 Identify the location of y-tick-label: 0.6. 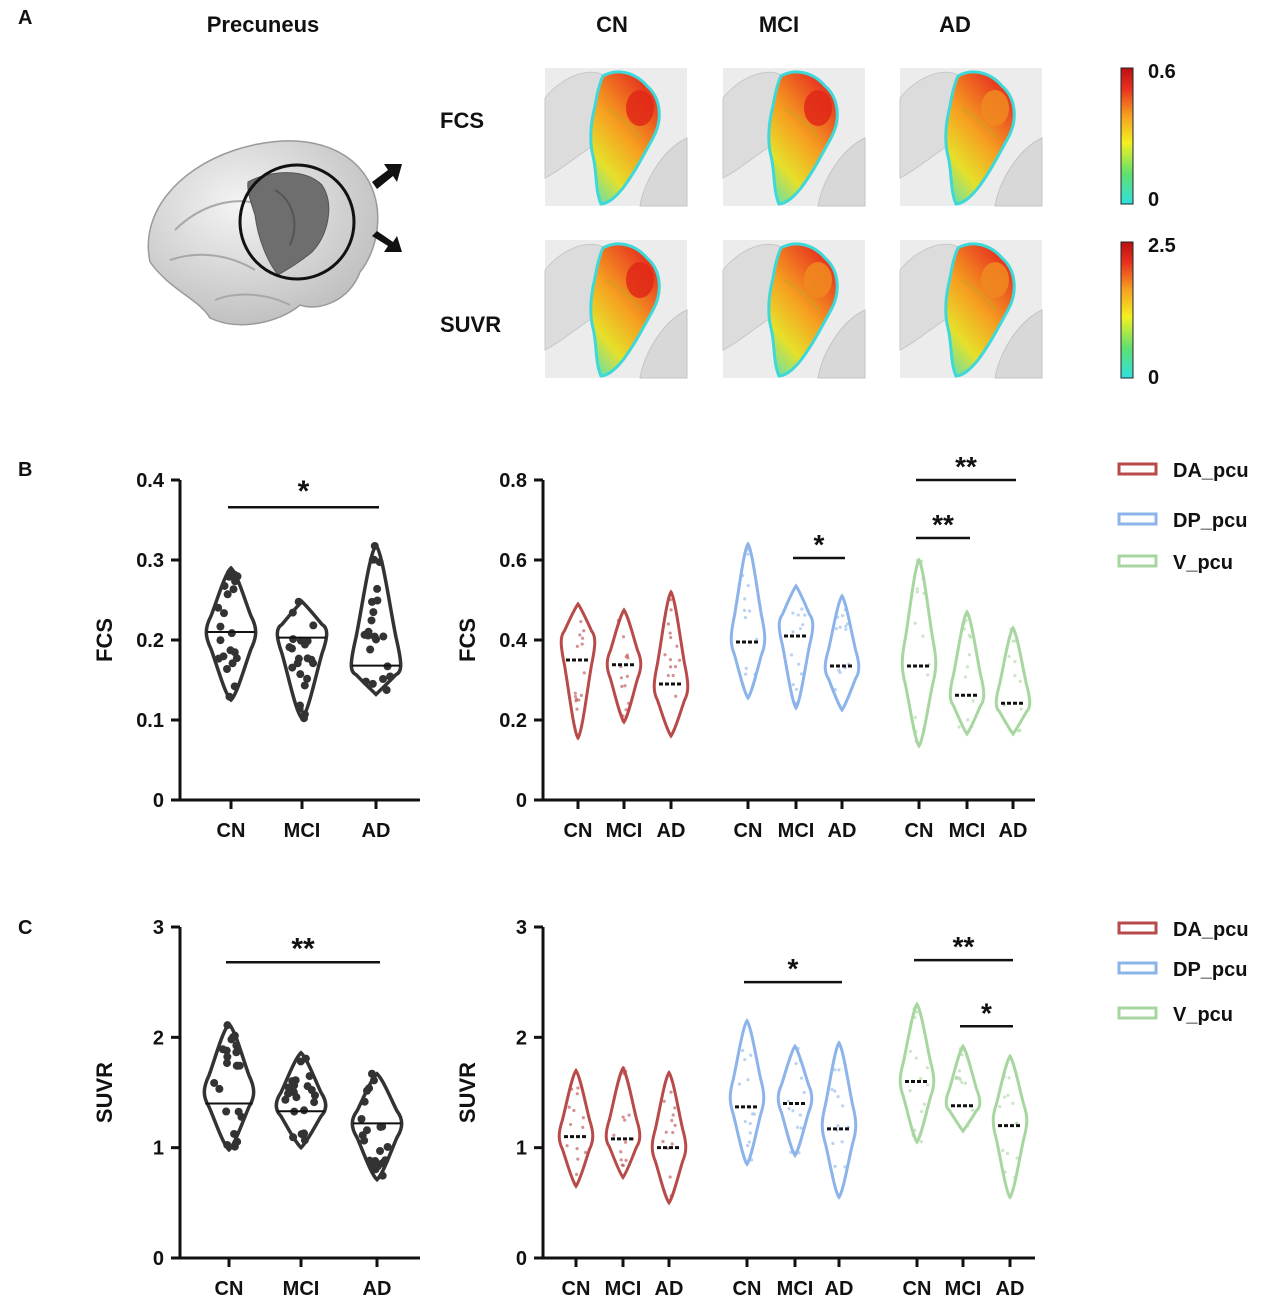
(513, 561).